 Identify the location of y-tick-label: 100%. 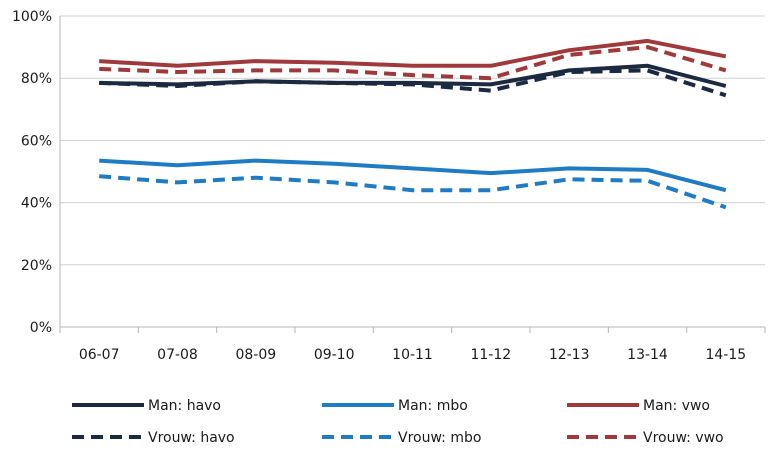
(32, 17).